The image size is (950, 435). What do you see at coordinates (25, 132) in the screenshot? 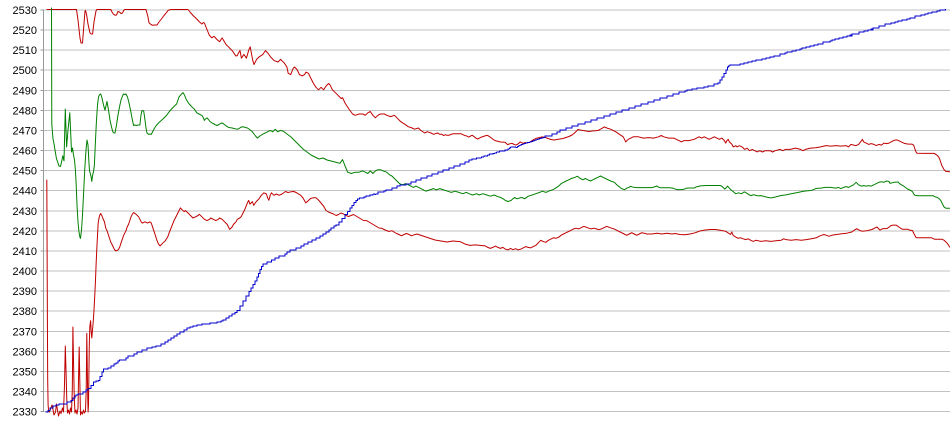
I see `svg-text: 2470` at bounding box center [25, 132].